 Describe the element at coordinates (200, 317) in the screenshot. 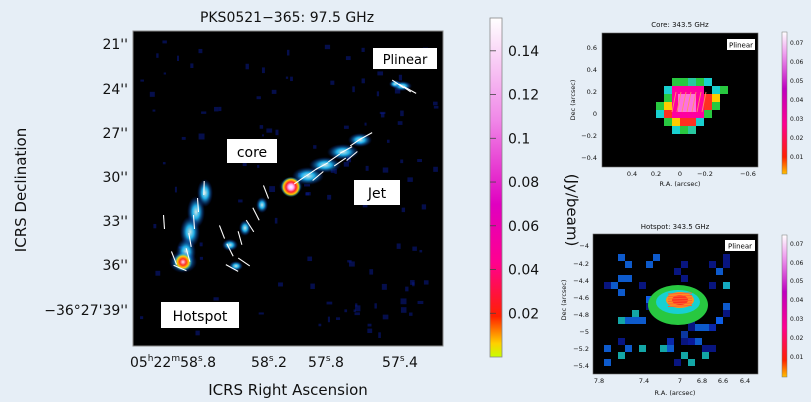

I see `label-hotspot: Hotspot` at that location.